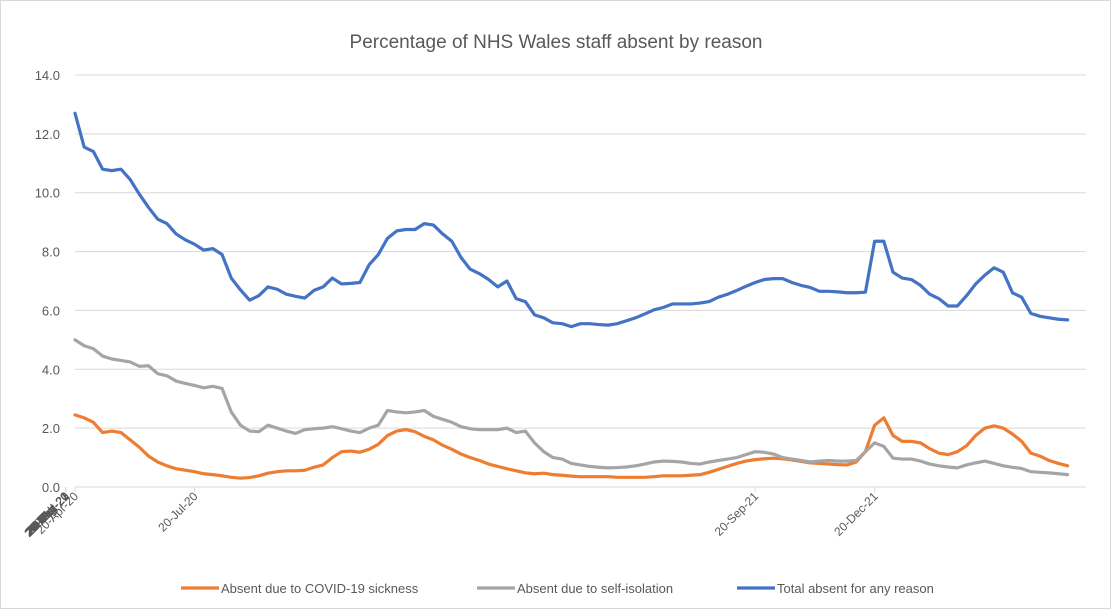 This screenshot has width=1111, height=610. What do you see at coordinates (856, 514) in the screenshot?
I see `x-tick-label: 20-Dec-21` at bounding box center [856, 514].